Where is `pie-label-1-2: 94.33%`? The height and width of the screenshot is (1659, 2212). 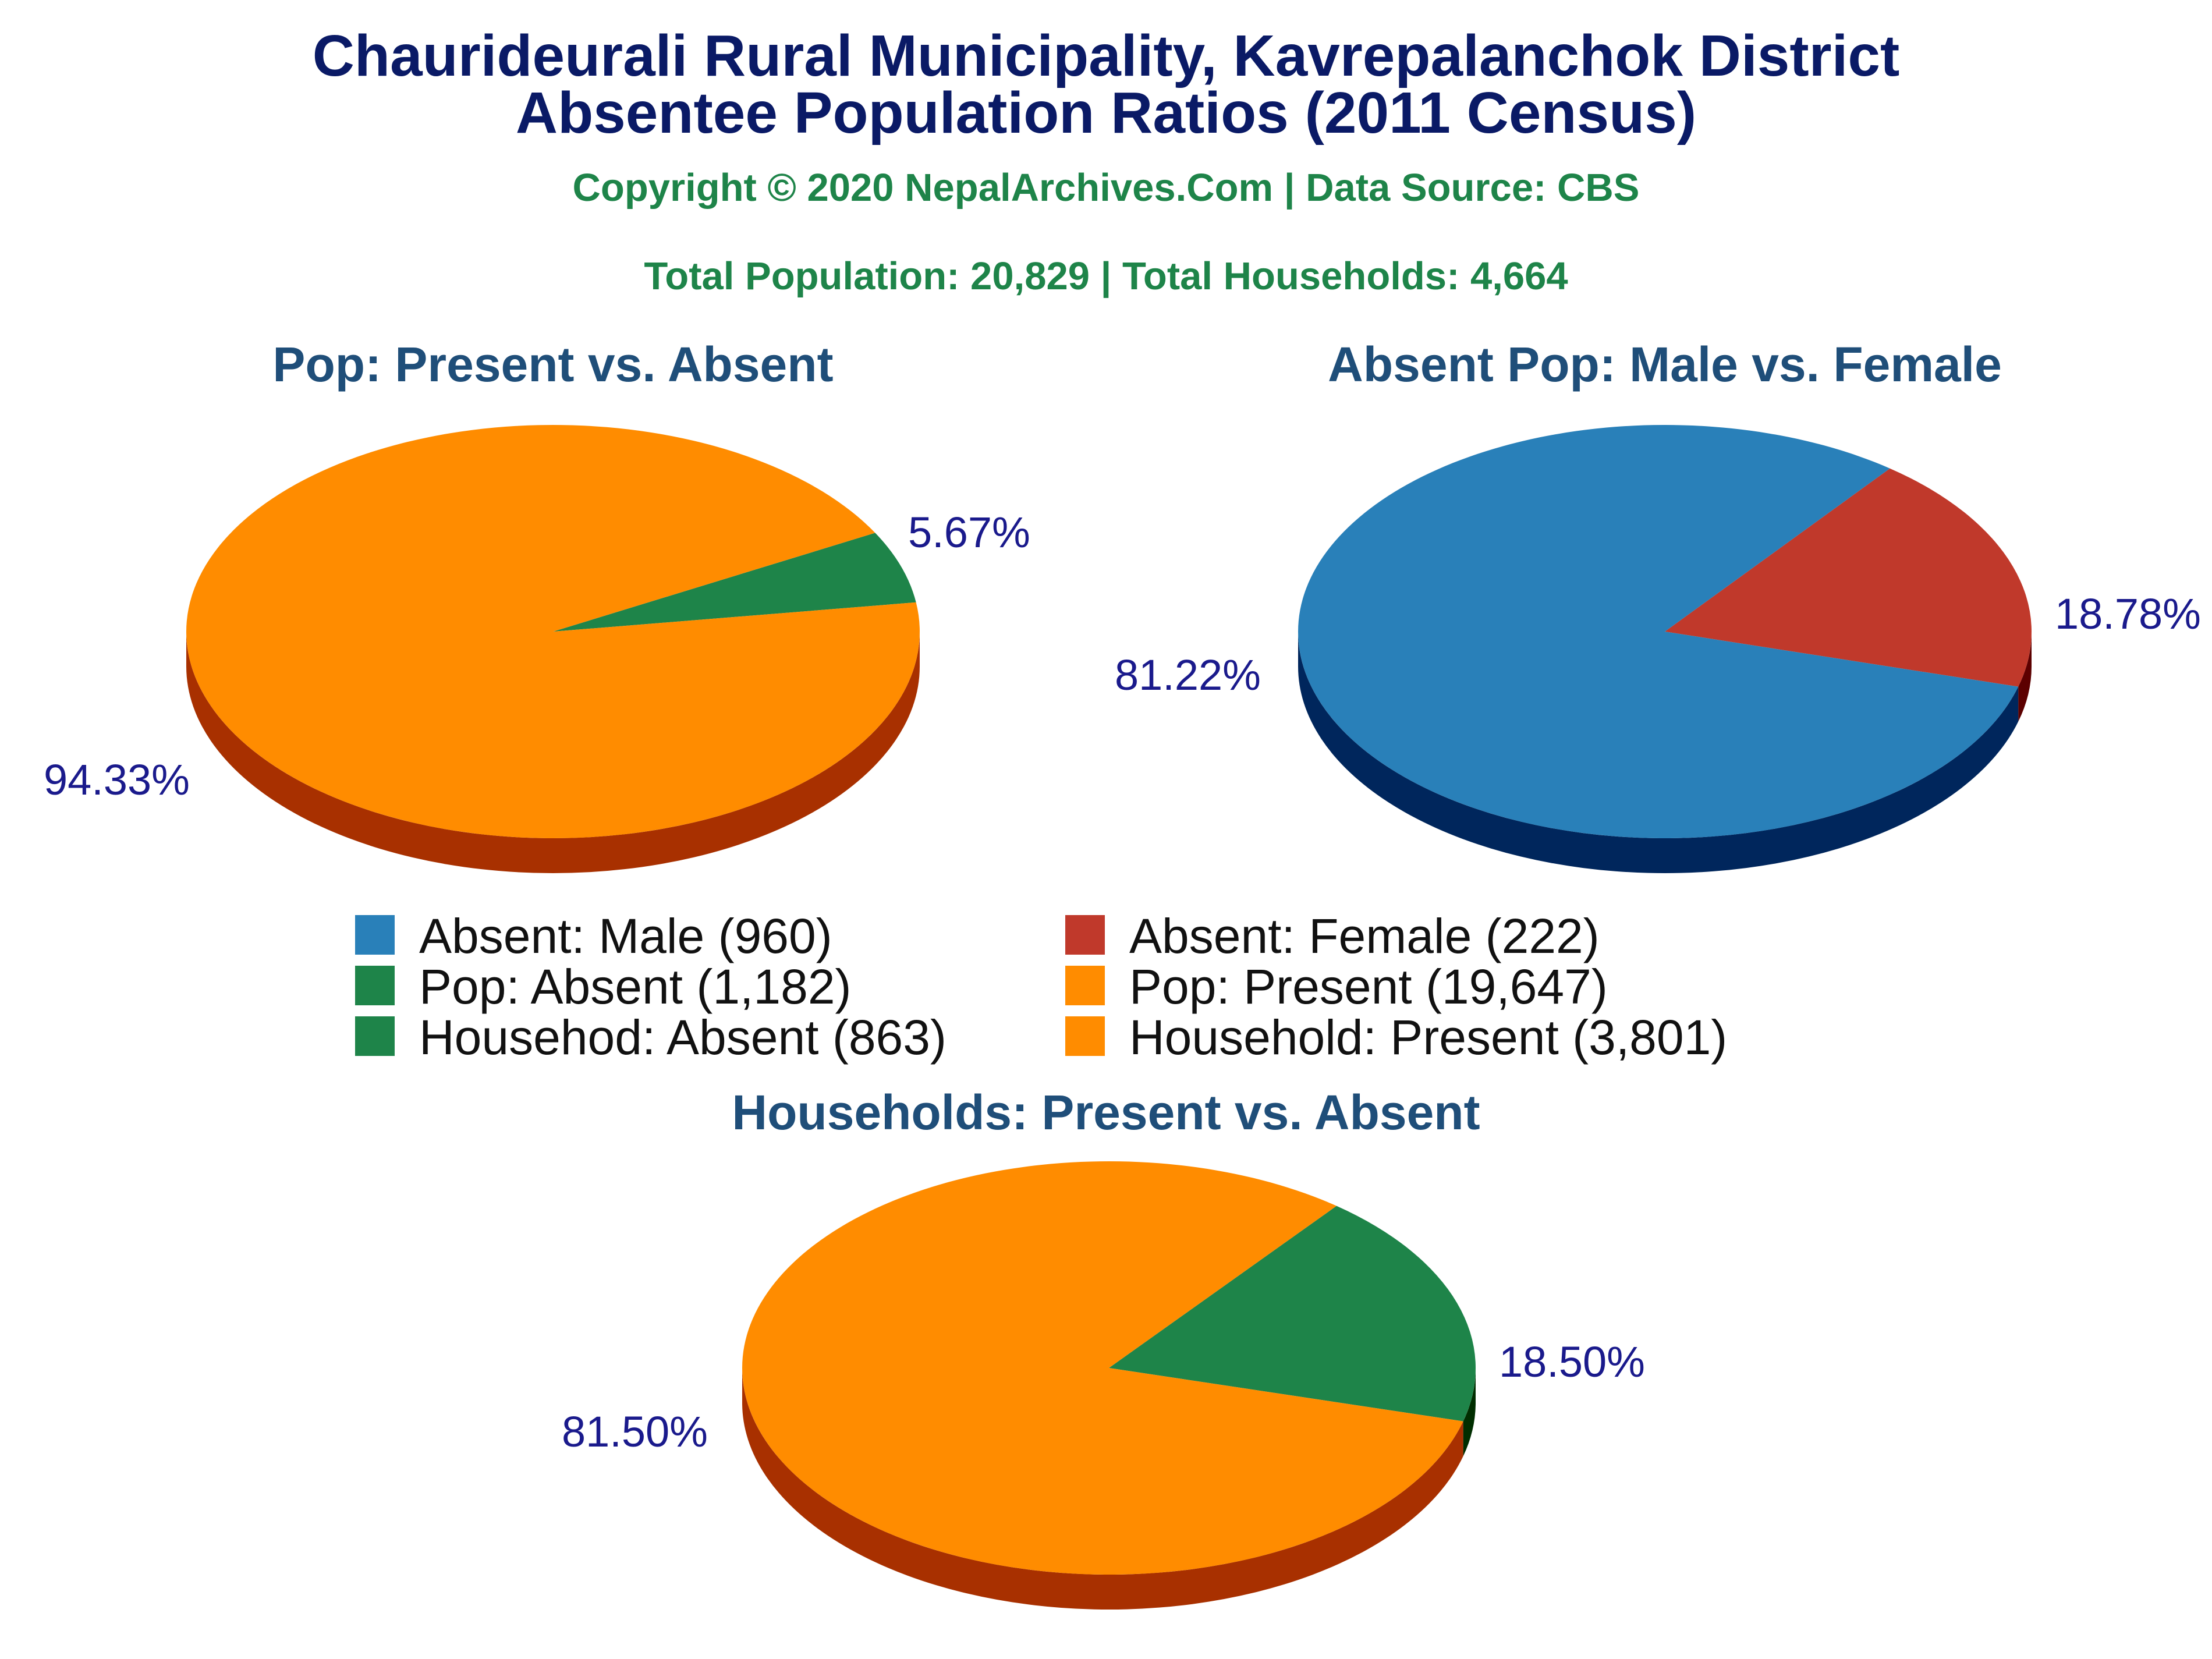 pie-label-1-2: 94.33% is located at coordinates (117, 780).